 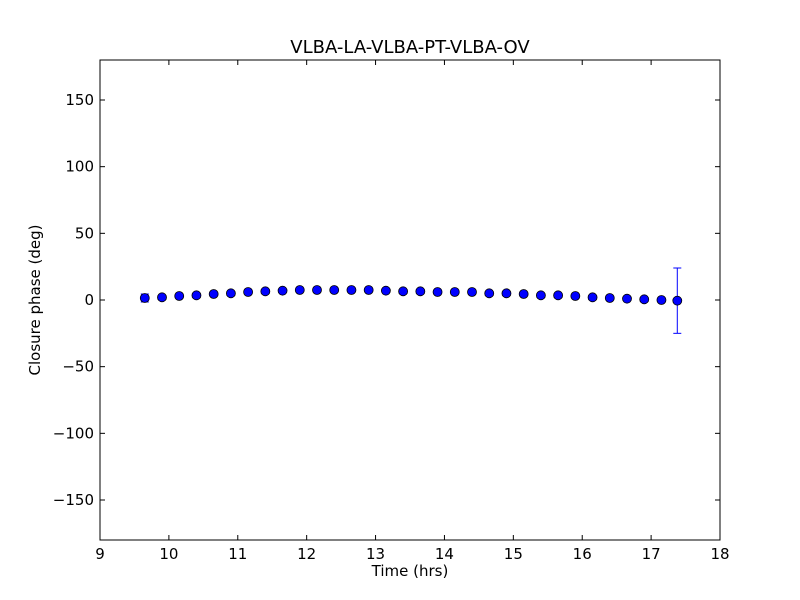 I want to click on x-tick-label: 10, so click(x=168, y=554).